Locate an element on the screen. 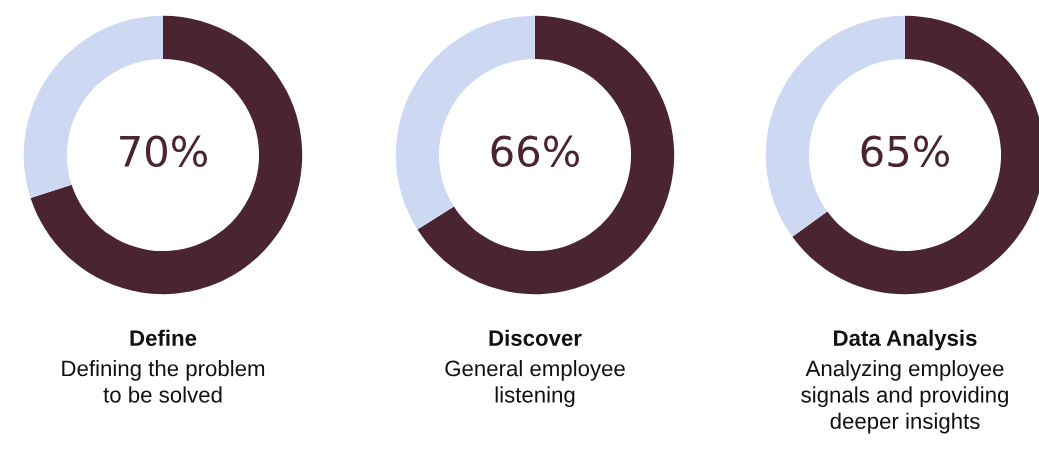 The width and height of the screenshot is (1039, 463). text: Defining the problem to be solved is located at coordinates (163, 381).